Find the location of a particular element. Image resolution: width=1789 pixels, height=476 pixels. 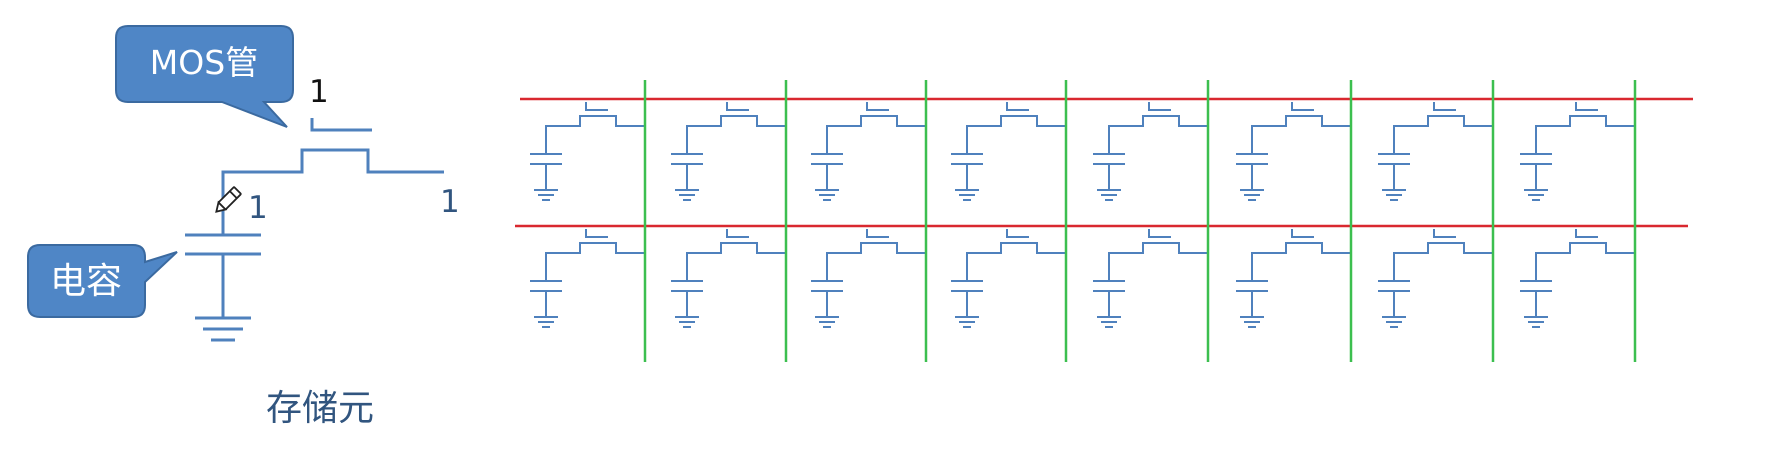

capacitor-callout-bubble is located at coordinates (102, 281).